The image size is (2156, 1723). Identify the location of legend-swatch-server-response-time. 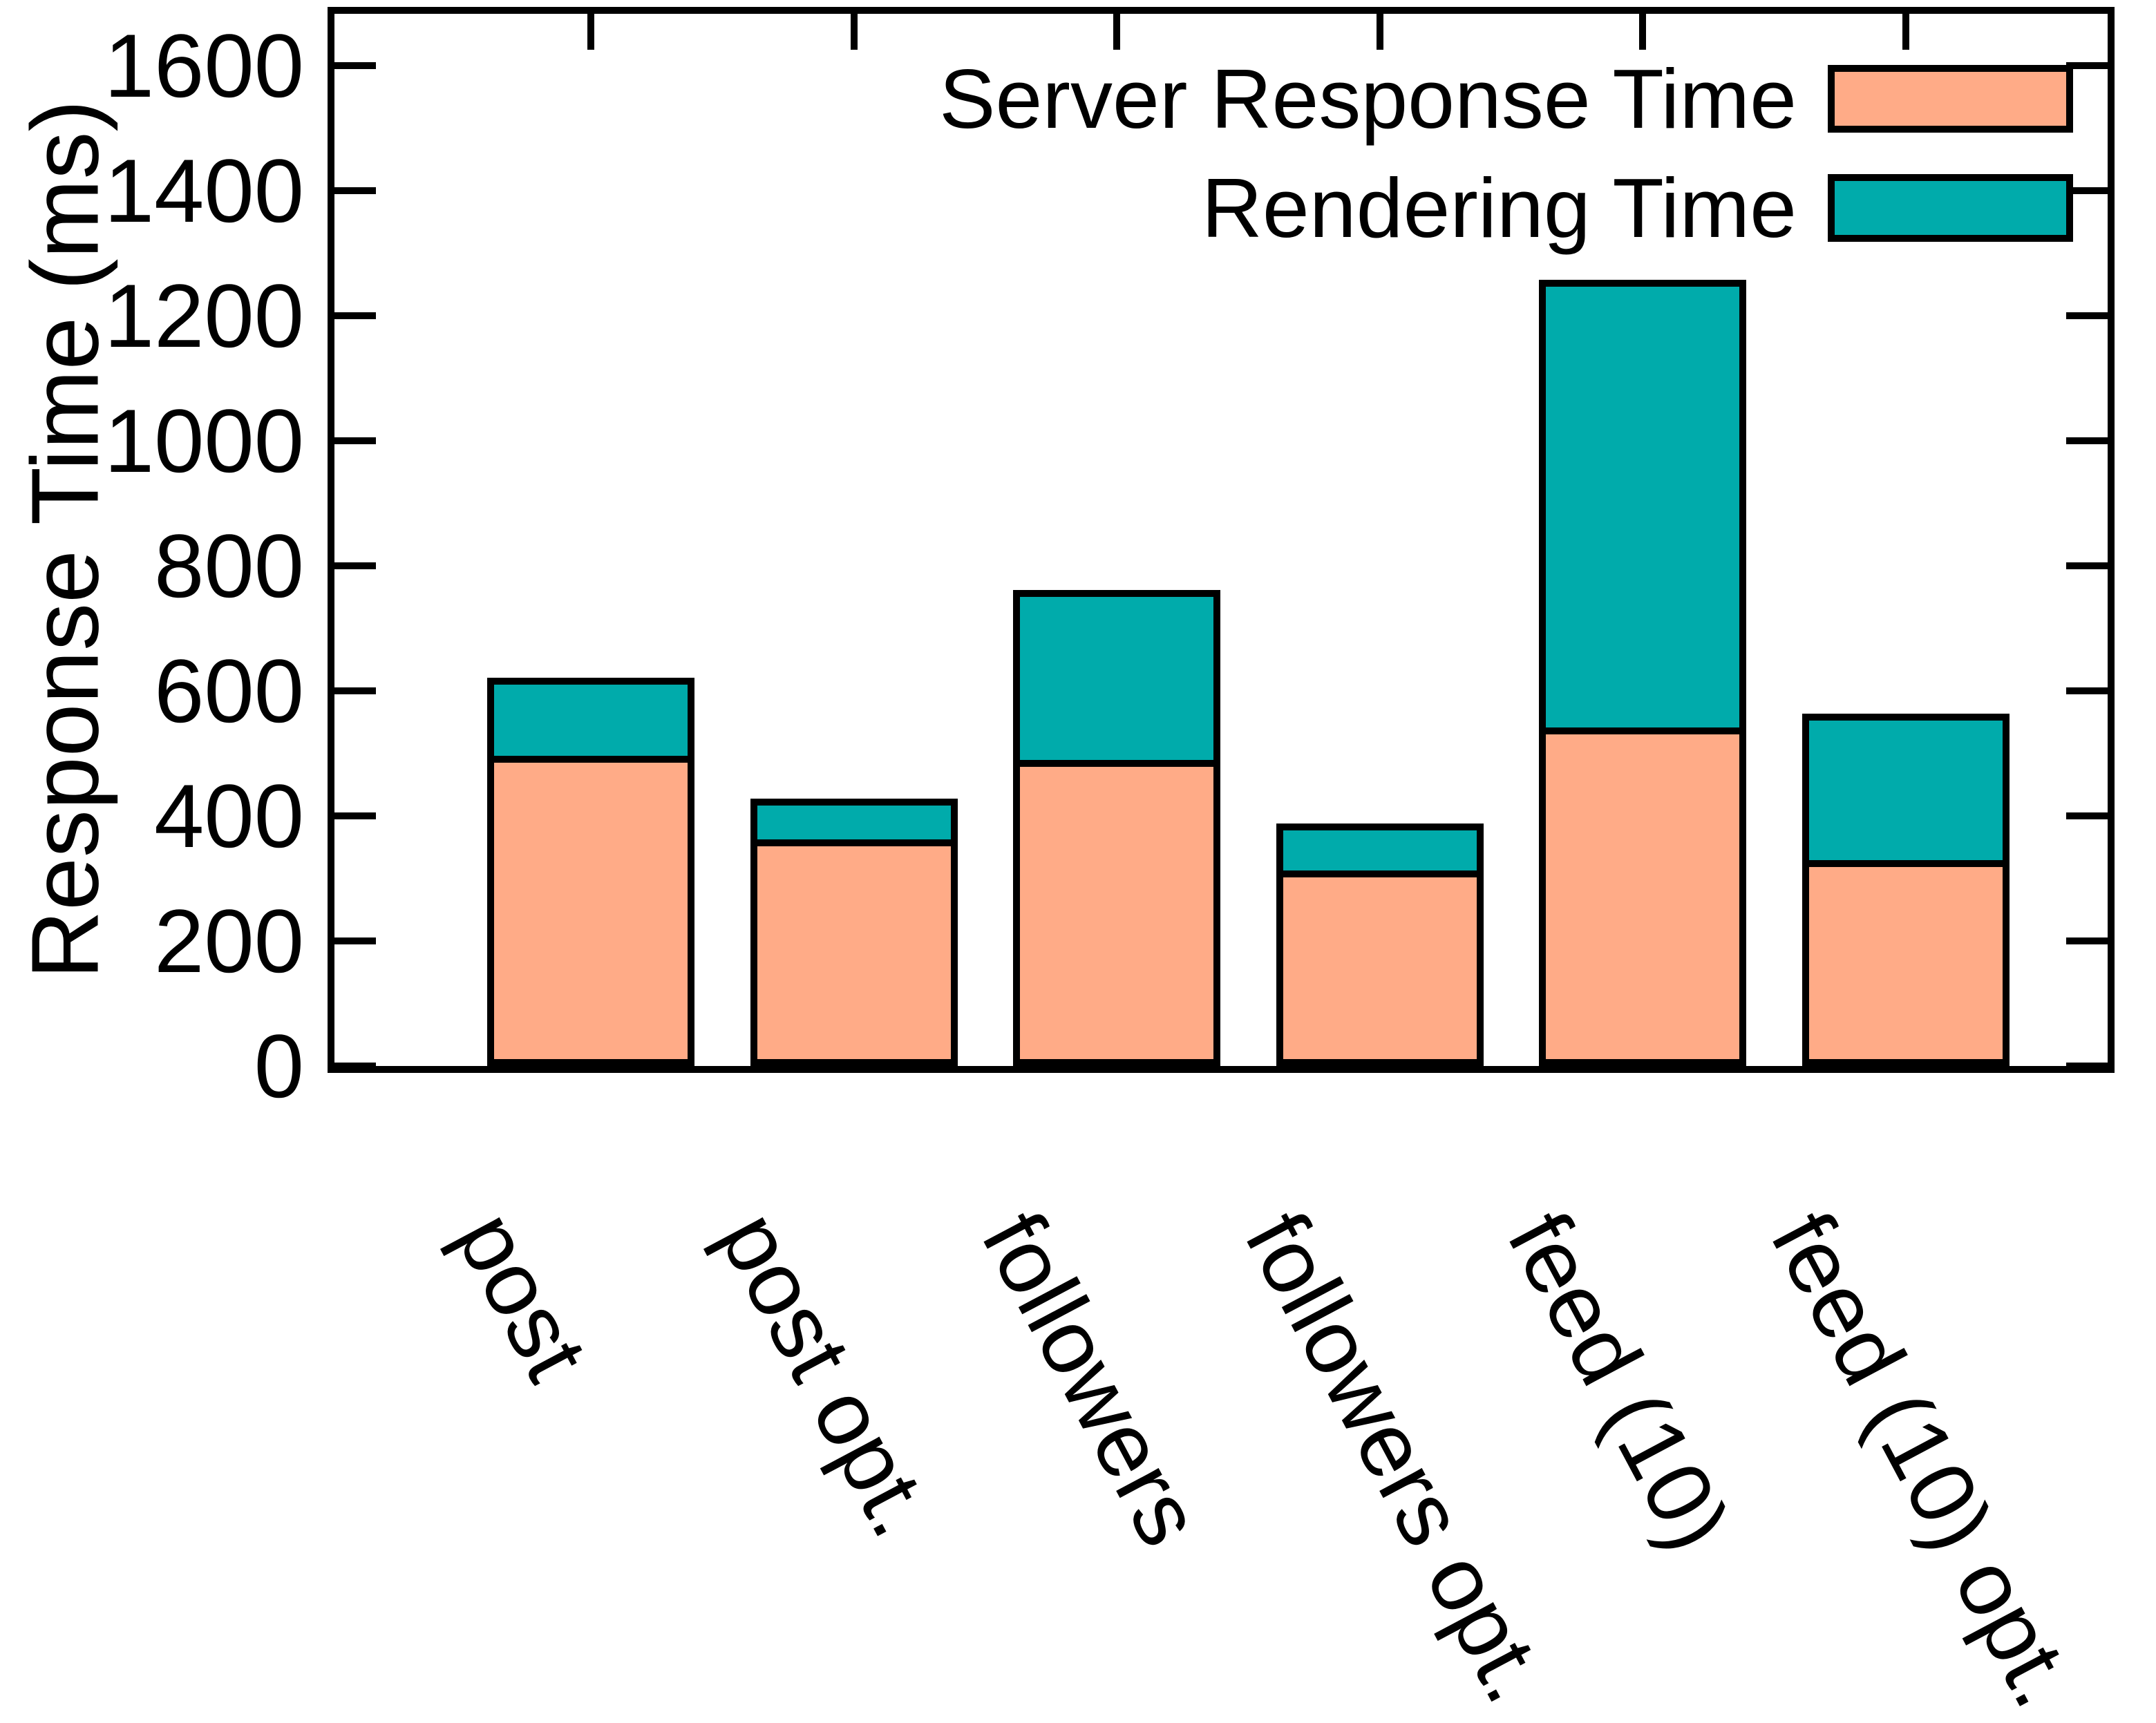
(1950, 99).